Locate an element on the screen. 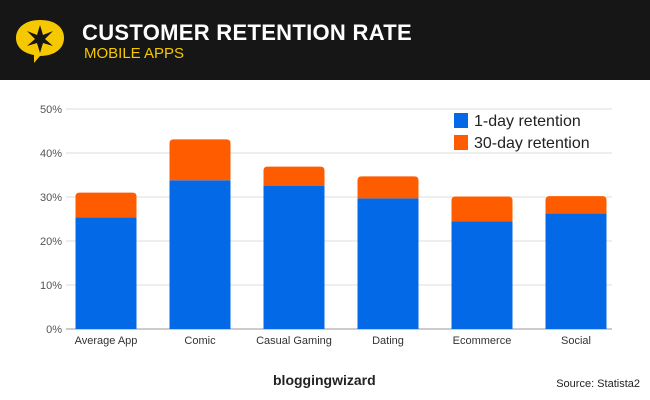  x-tick-label: Casual Gaming is located at coordinates (294, 341).